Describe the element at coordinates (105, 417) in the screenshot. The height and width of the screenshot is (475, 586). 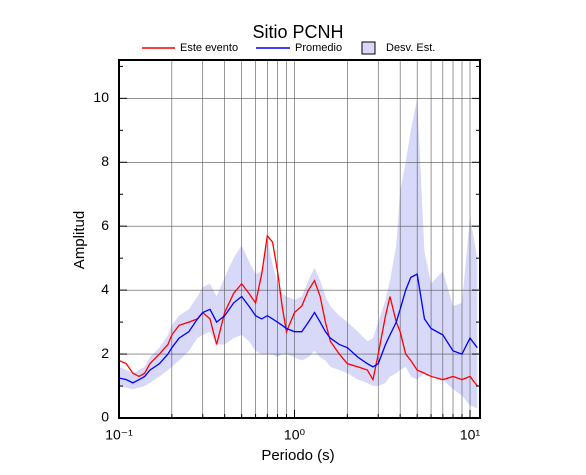
I see `y-tick-label: 0` at that location.